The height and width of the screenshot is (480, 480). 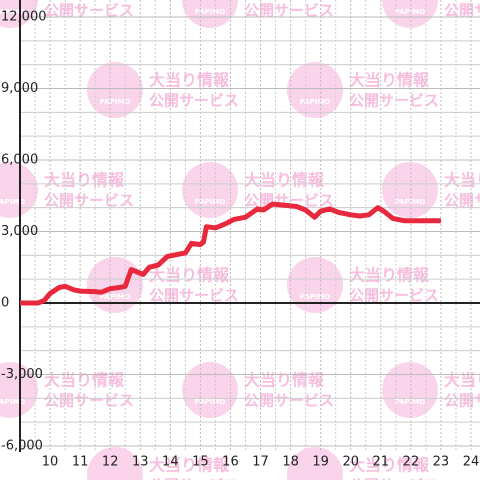 I want to click on x-tick-label: 10, so click(x=50, y=462).